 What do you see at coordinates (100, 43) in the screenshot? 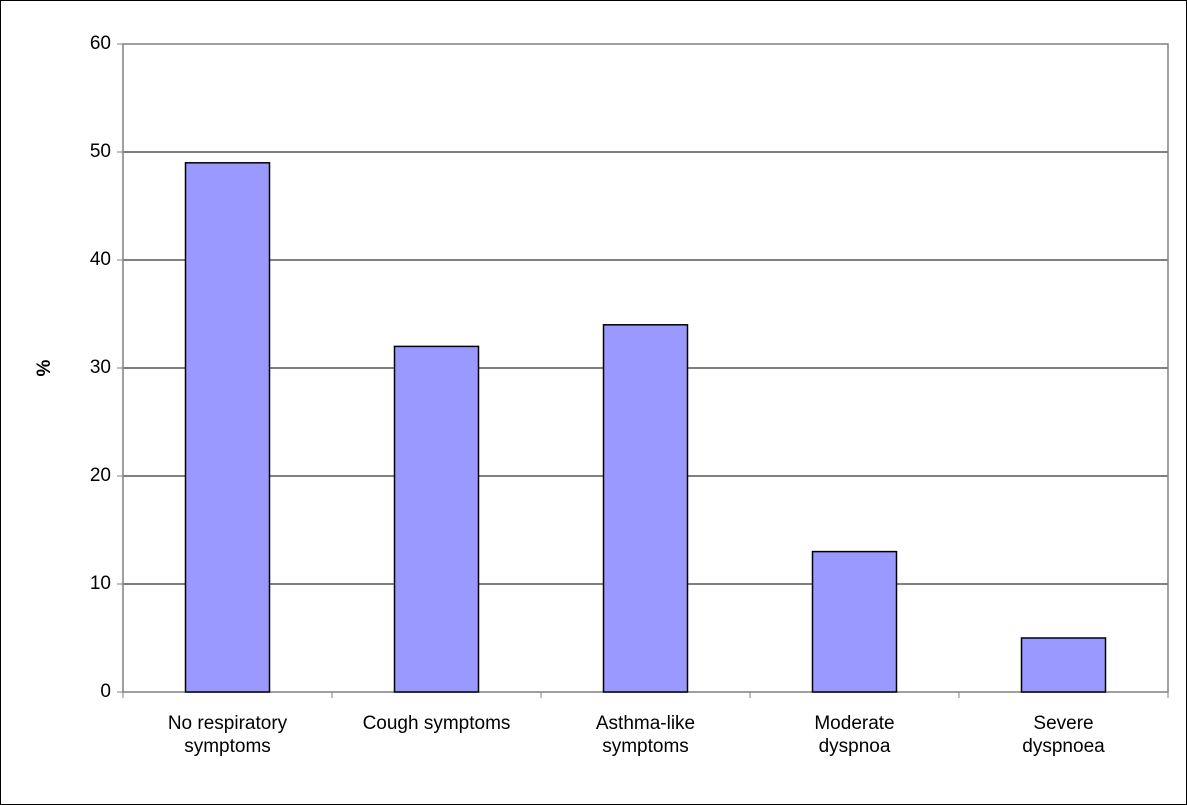
I see `y-tick-label: 60` at bounding box center [100, 43].